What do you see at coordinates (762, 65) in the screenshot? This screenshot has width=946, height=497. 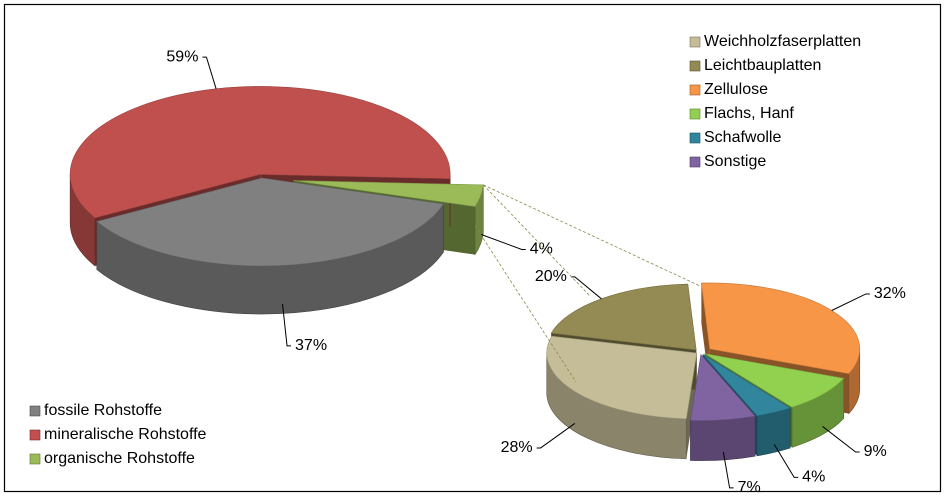 I see `legend-label: Leichtbauplatten` at bounding box center [762, 65].